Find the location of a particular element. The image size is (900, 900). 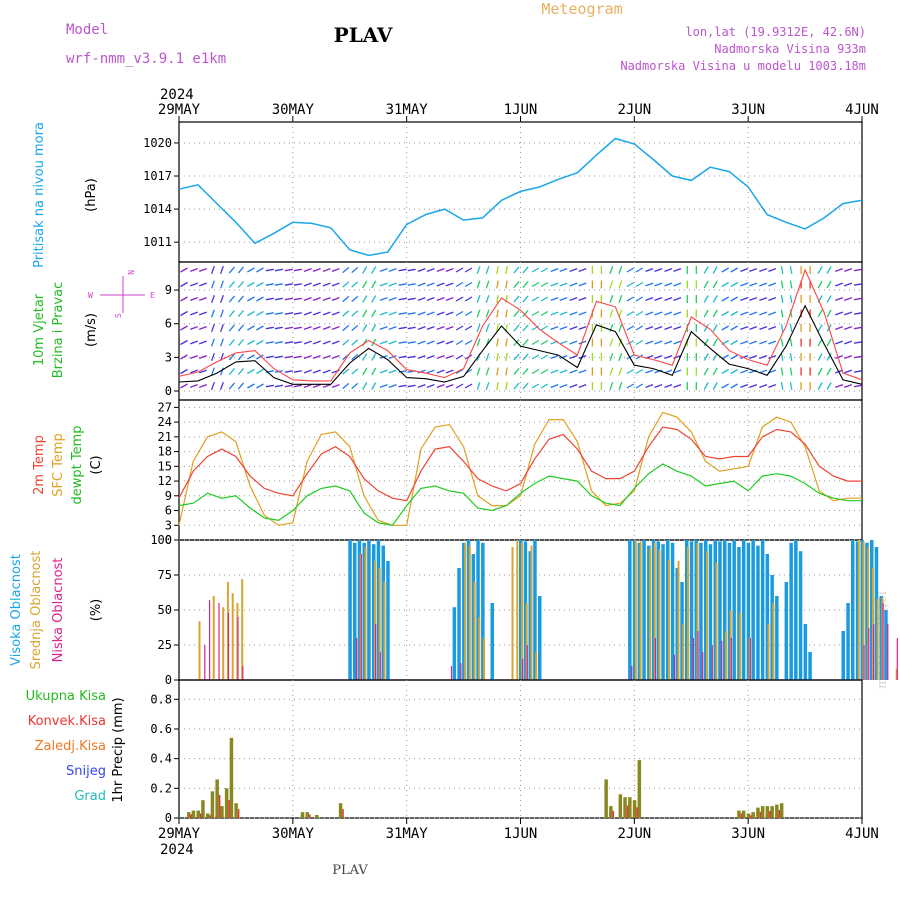

wind-ytick-label: 6 is located at coordinates (168, 324).